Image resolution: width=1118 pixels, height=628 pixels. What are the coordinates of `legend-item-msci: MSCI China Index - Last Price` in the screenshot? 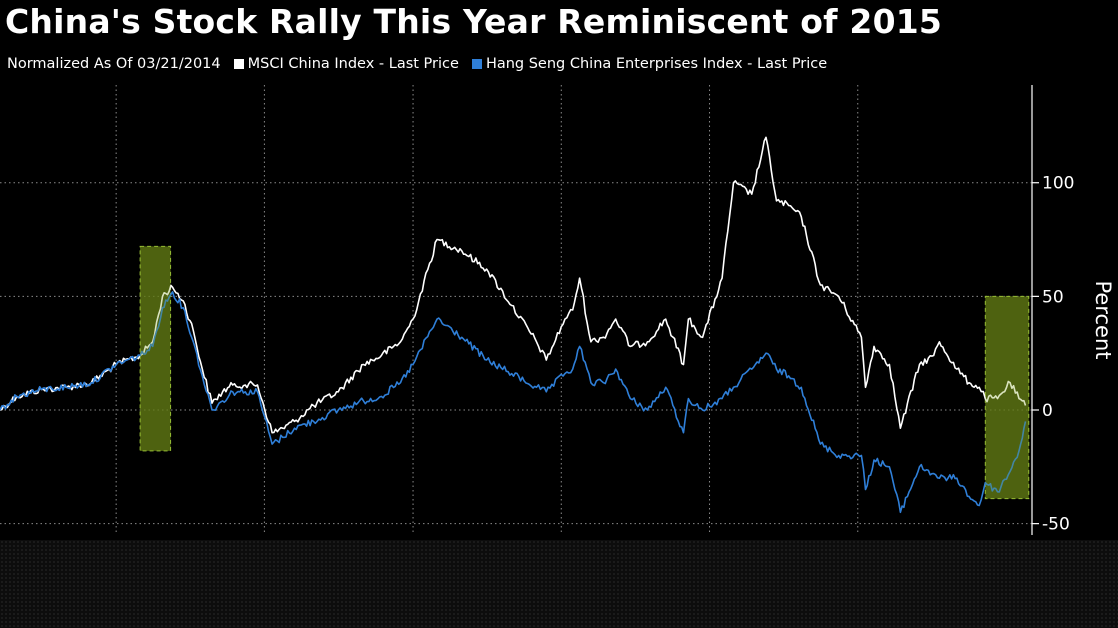 It's located at (346, 64).